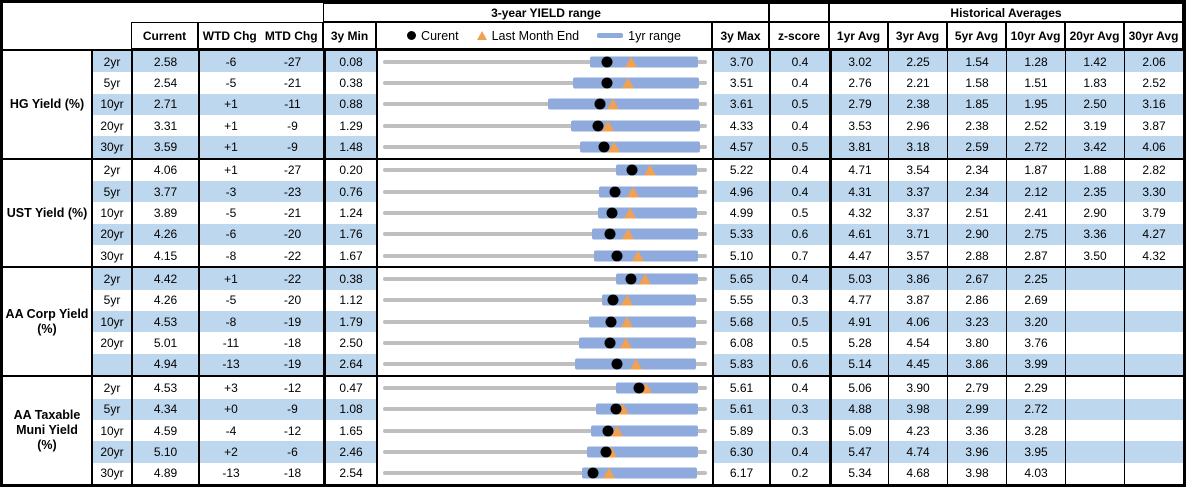 This screenshot has width=1186, height=487. What do you see at coordinates (858, 83) in the screenshot?
I see `avg-value: 2.76` at bounding box center [858, 83].